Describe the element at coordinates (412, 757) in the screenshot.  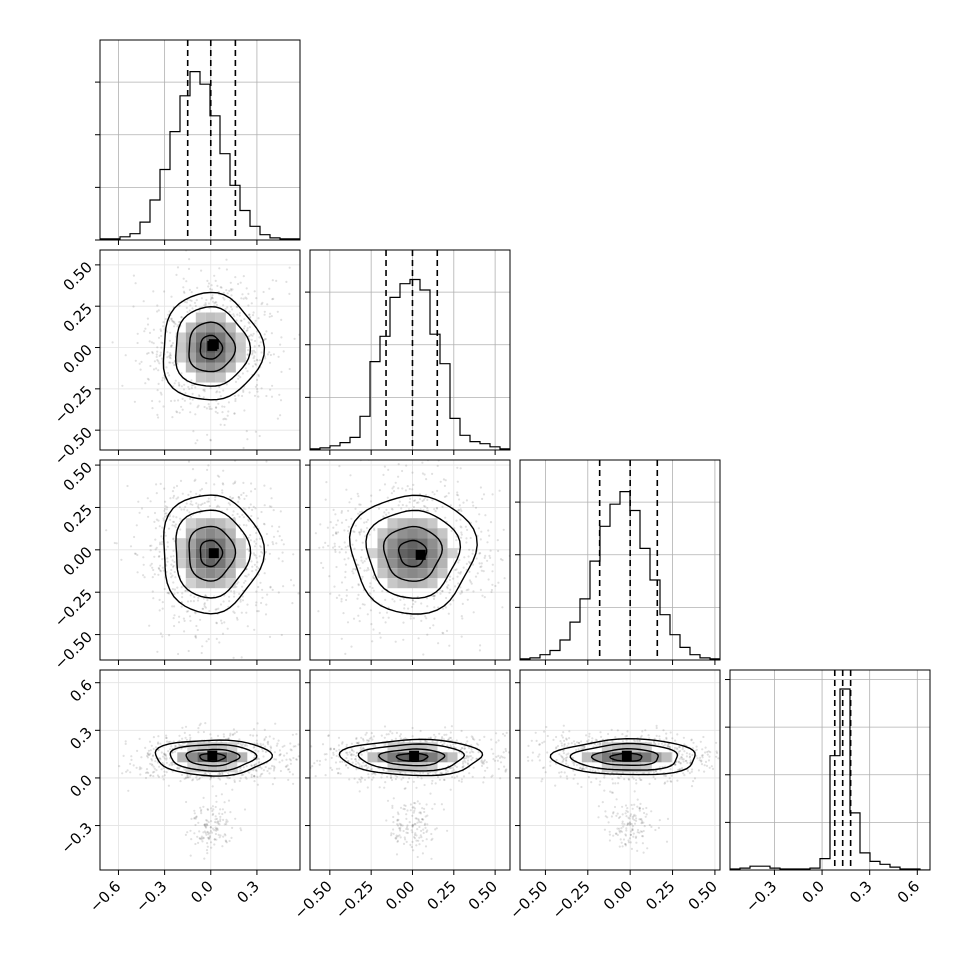
I see `contour-level` at that location.